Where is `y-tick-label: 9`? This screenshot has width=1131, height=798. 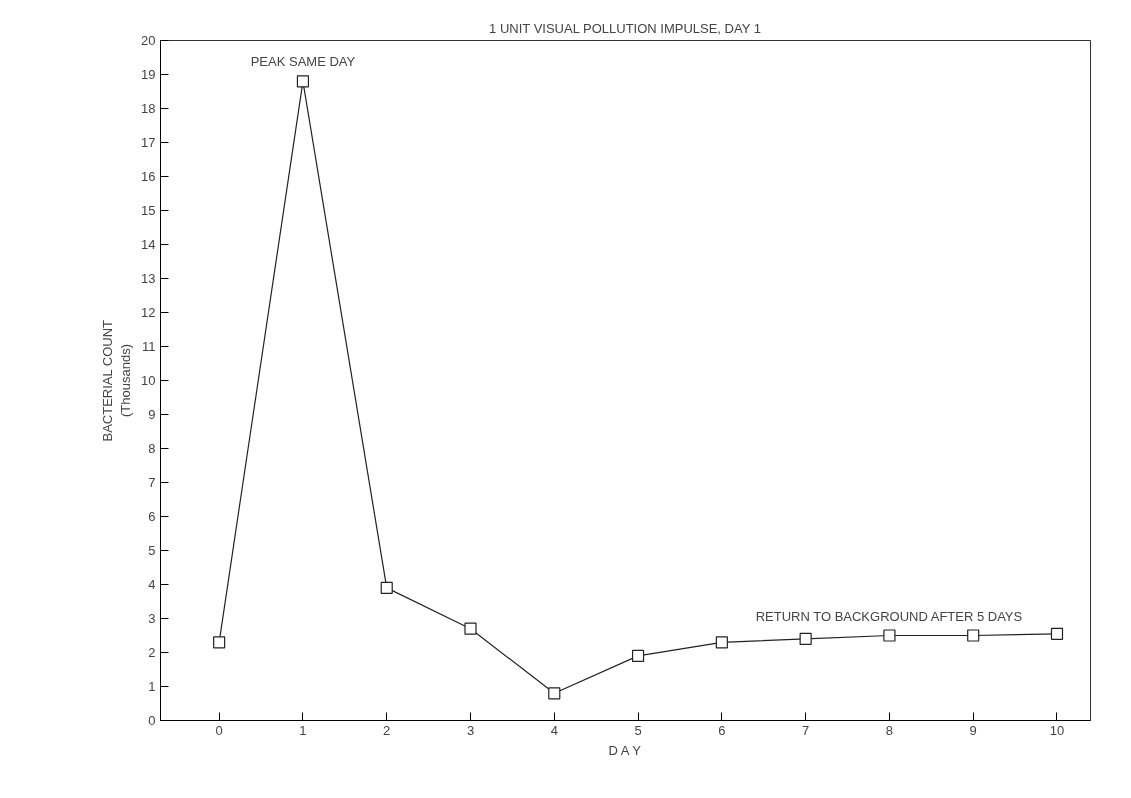
y-tick-label: 9 is located at coordinates (152, 414).